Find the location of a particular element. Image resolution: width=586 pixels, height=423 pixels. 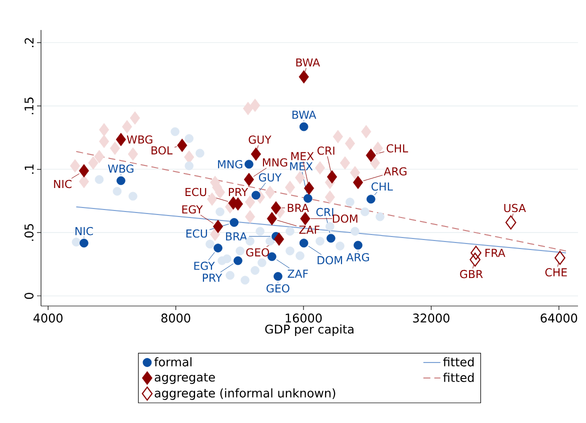

x-tick-label: 8000 is located at coordinates (175, 318).